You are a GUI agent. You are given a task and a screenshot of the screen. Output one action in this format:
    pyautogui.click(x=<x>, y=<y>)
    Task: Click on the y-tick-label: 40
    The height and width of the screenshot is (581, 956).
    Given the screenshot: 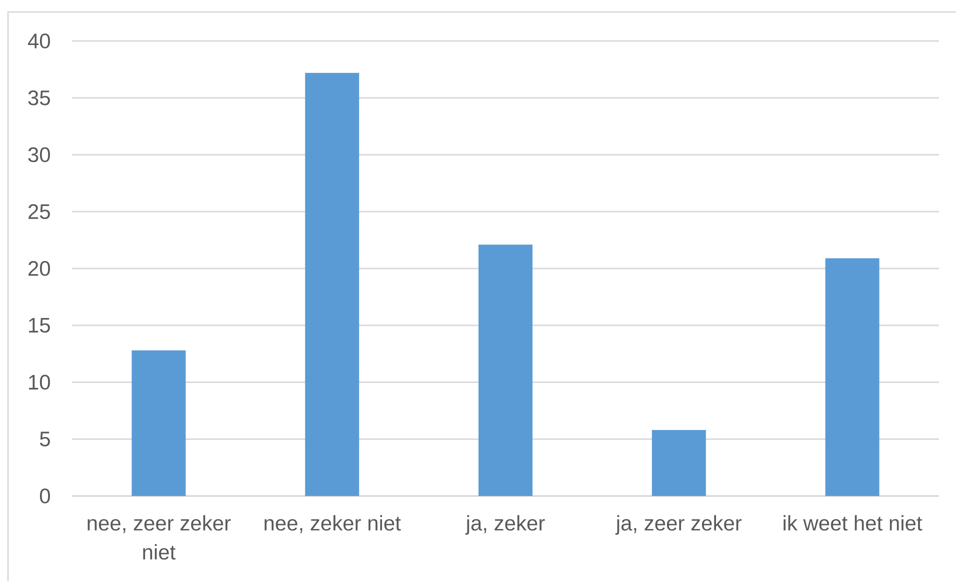 What is the action you would take?
    pyautogui.click(x=39, y=41)
    